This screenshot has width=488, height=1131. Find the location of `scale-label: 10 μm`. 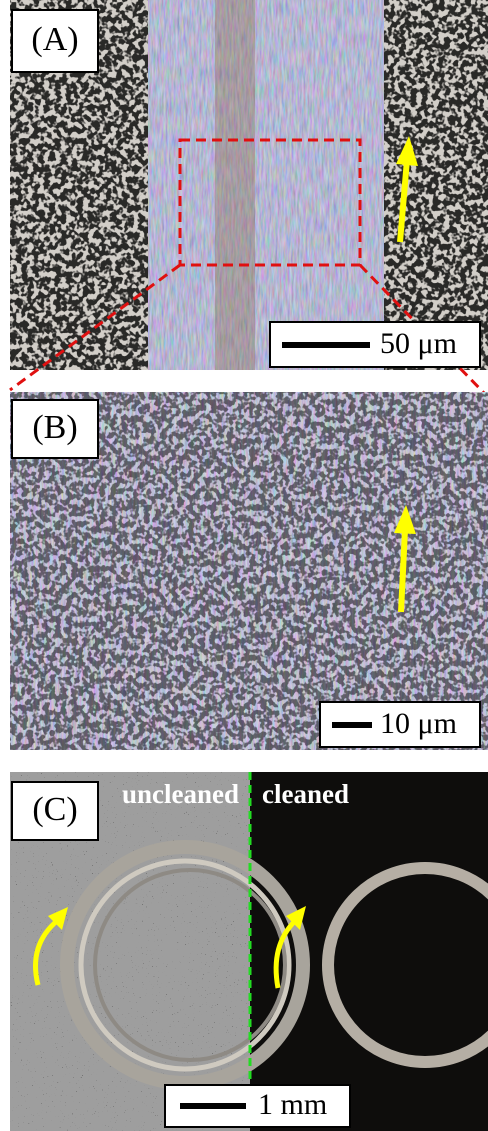

scale-label: 10 μm is located at coordinates (418, 723).